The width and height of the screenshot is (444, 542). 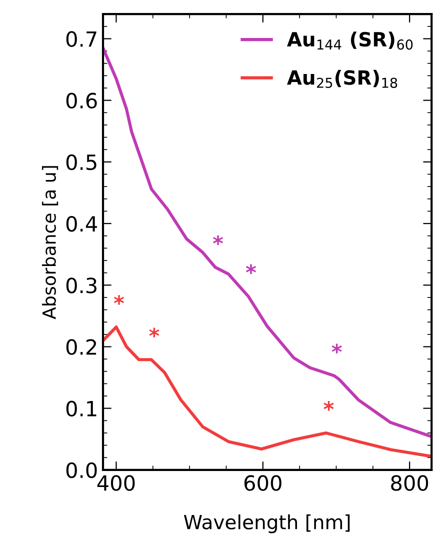 What do you see at coordinates (116, 483) in the screenshot?
I see `x-tick-label: 400` at bounding box center [116, 483].